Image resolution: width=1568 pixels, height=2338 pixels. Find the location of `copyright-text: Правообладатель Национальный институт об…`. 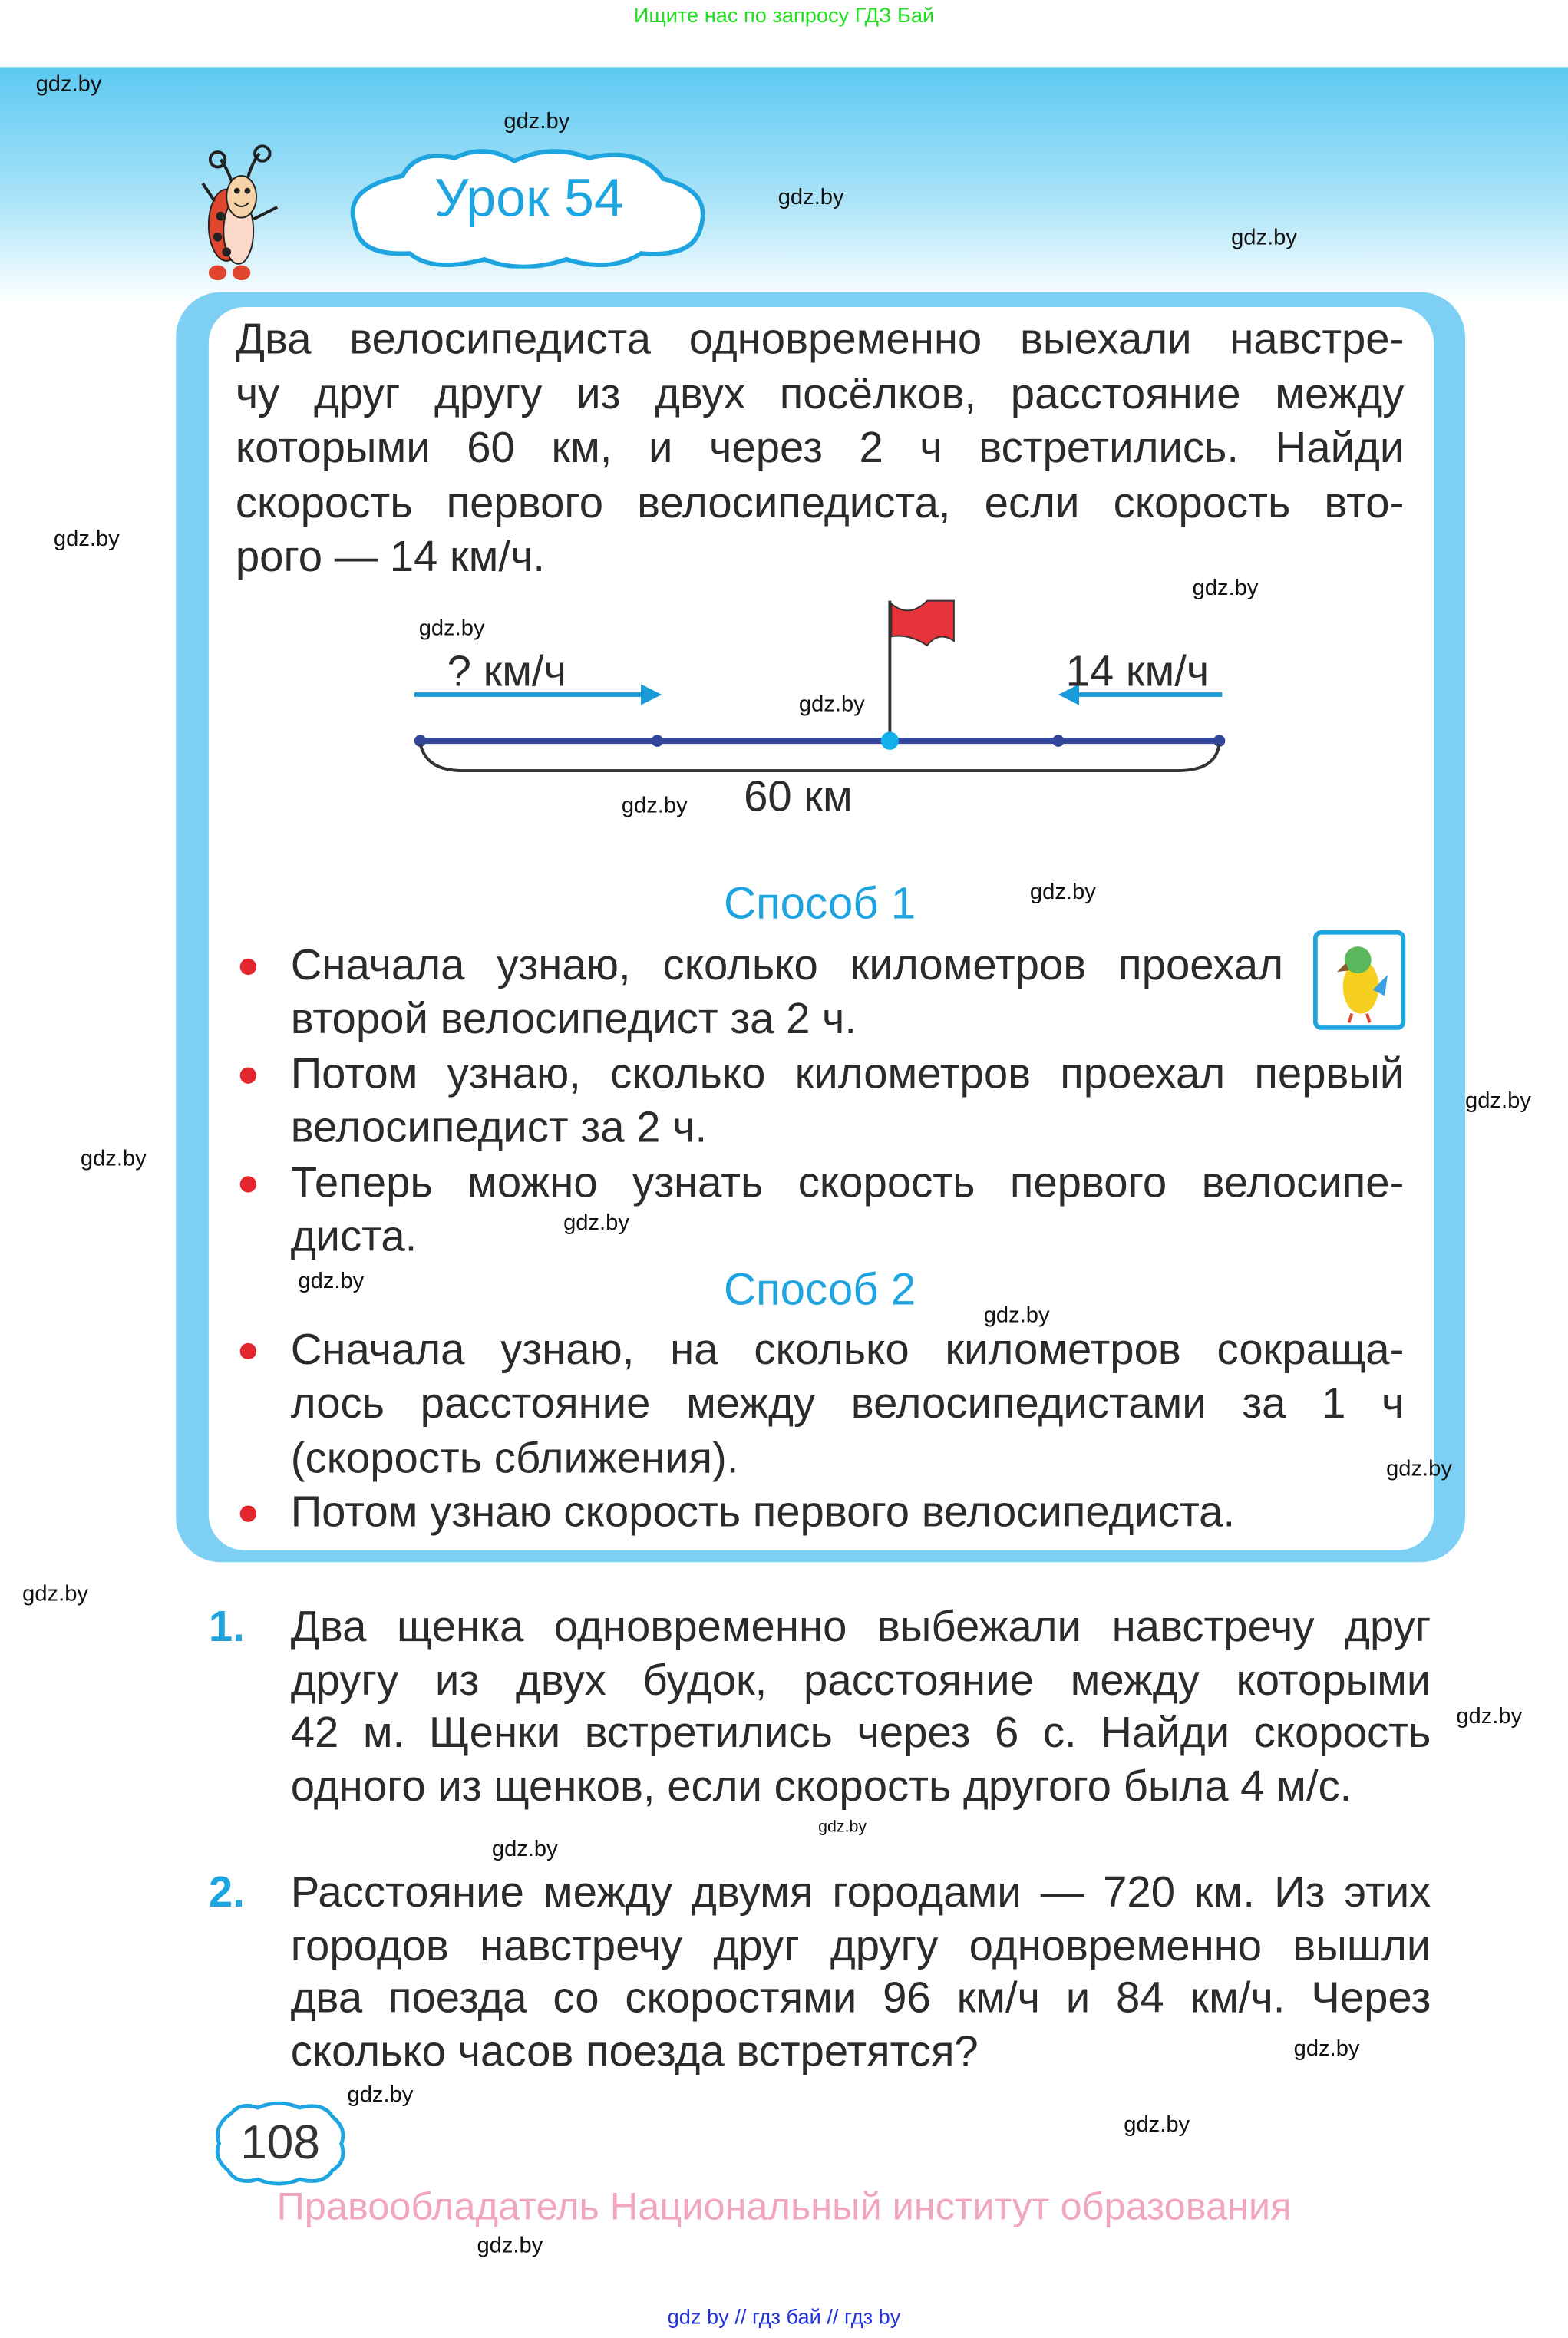

copyright-text: Правообладатель Национальный институт об… is located at coordinates (784, 2207).